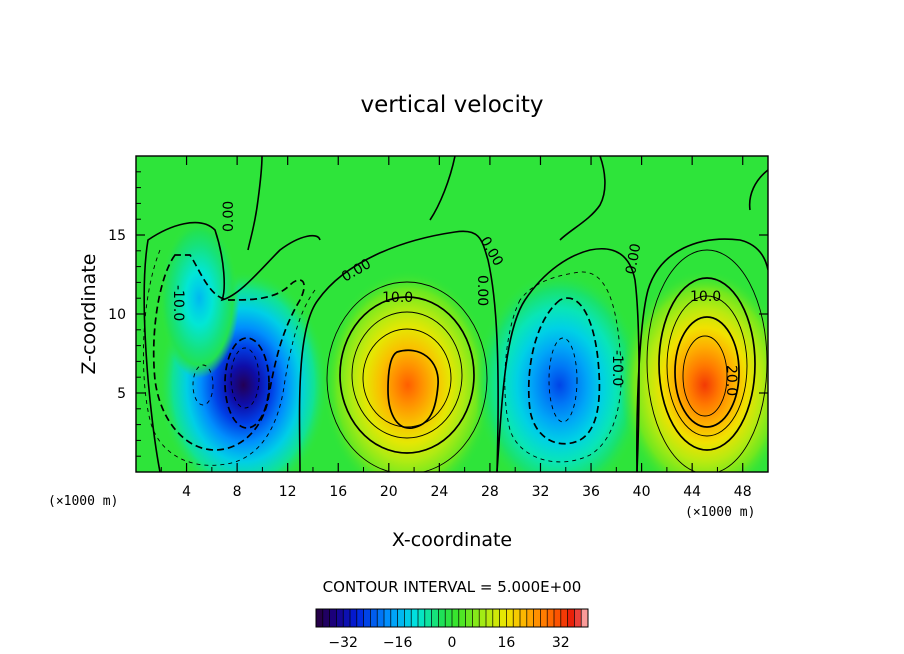 This screenshot has width=904, height=654. Describe the element at coordinates (490, 492) in the screenshot. I see `x-tick-label: 28` at that location.